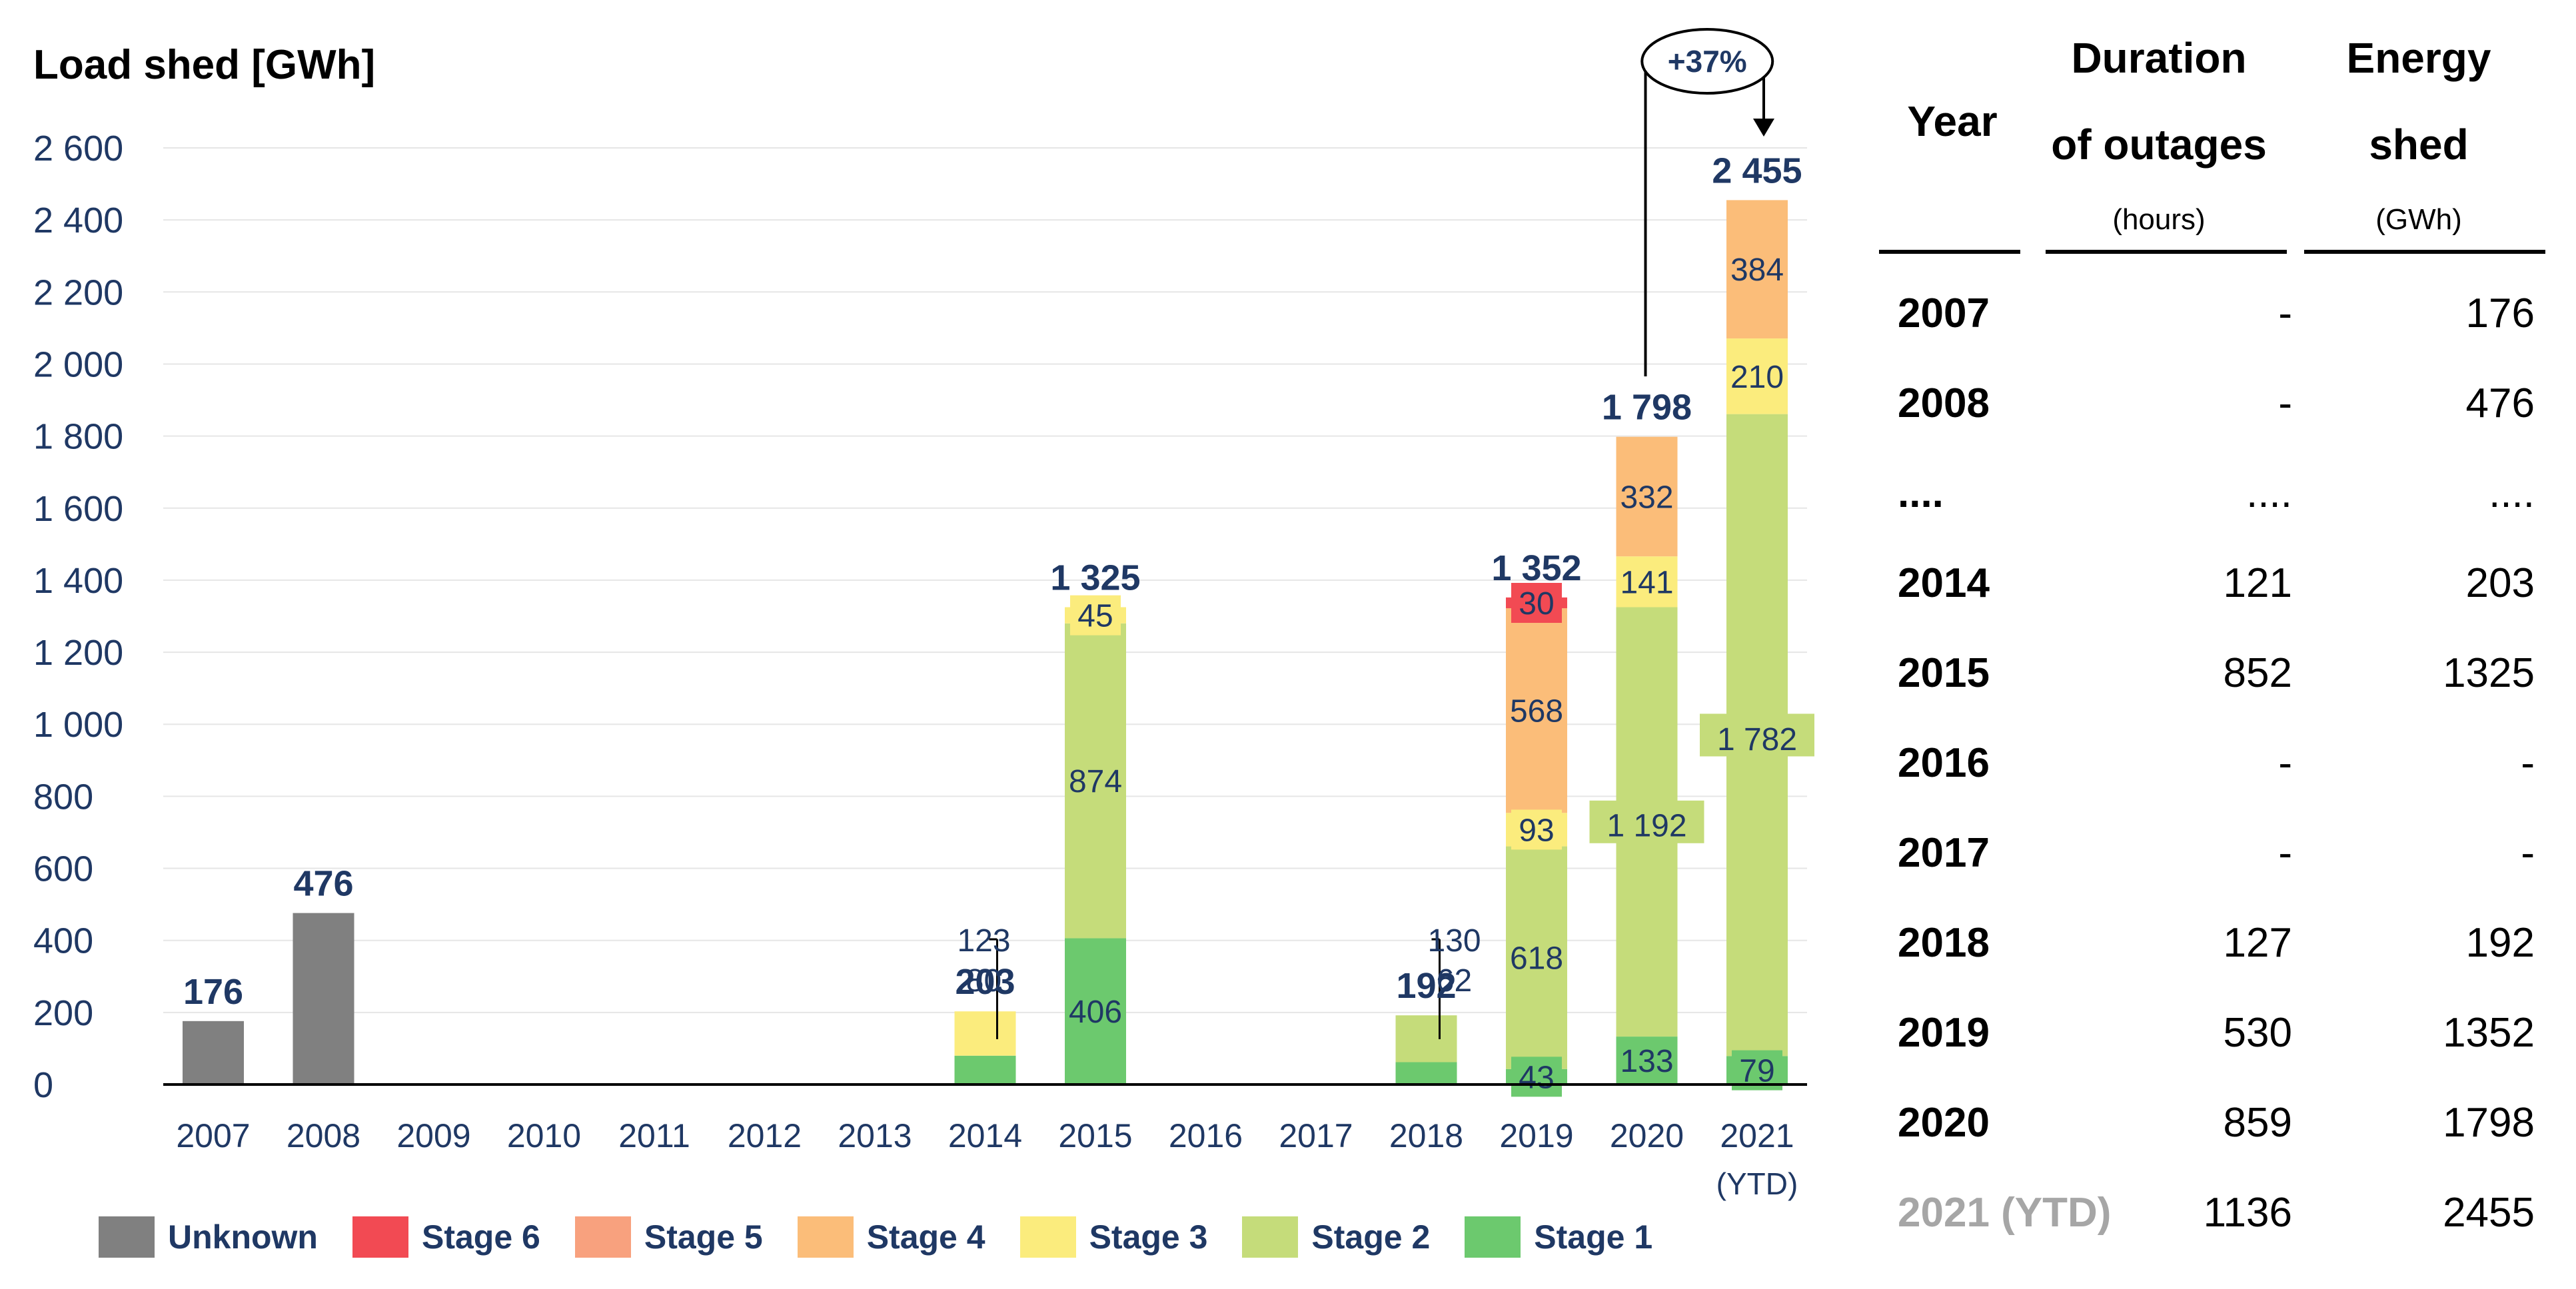  Describe the element at coordinates (1148, 1237) in the screenshot. I see `legend-label-stage-3: Stage 3` at that location.